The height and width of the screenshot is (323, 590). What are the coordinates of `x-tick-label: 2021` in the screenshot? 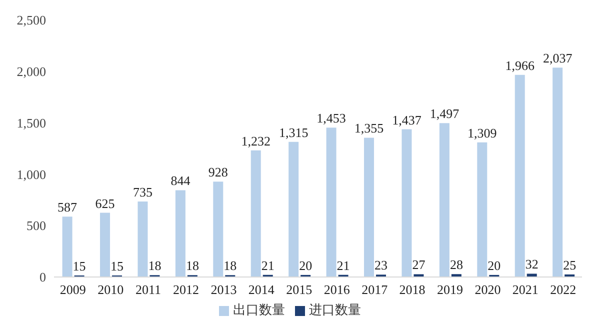 It's located at (525, 290).